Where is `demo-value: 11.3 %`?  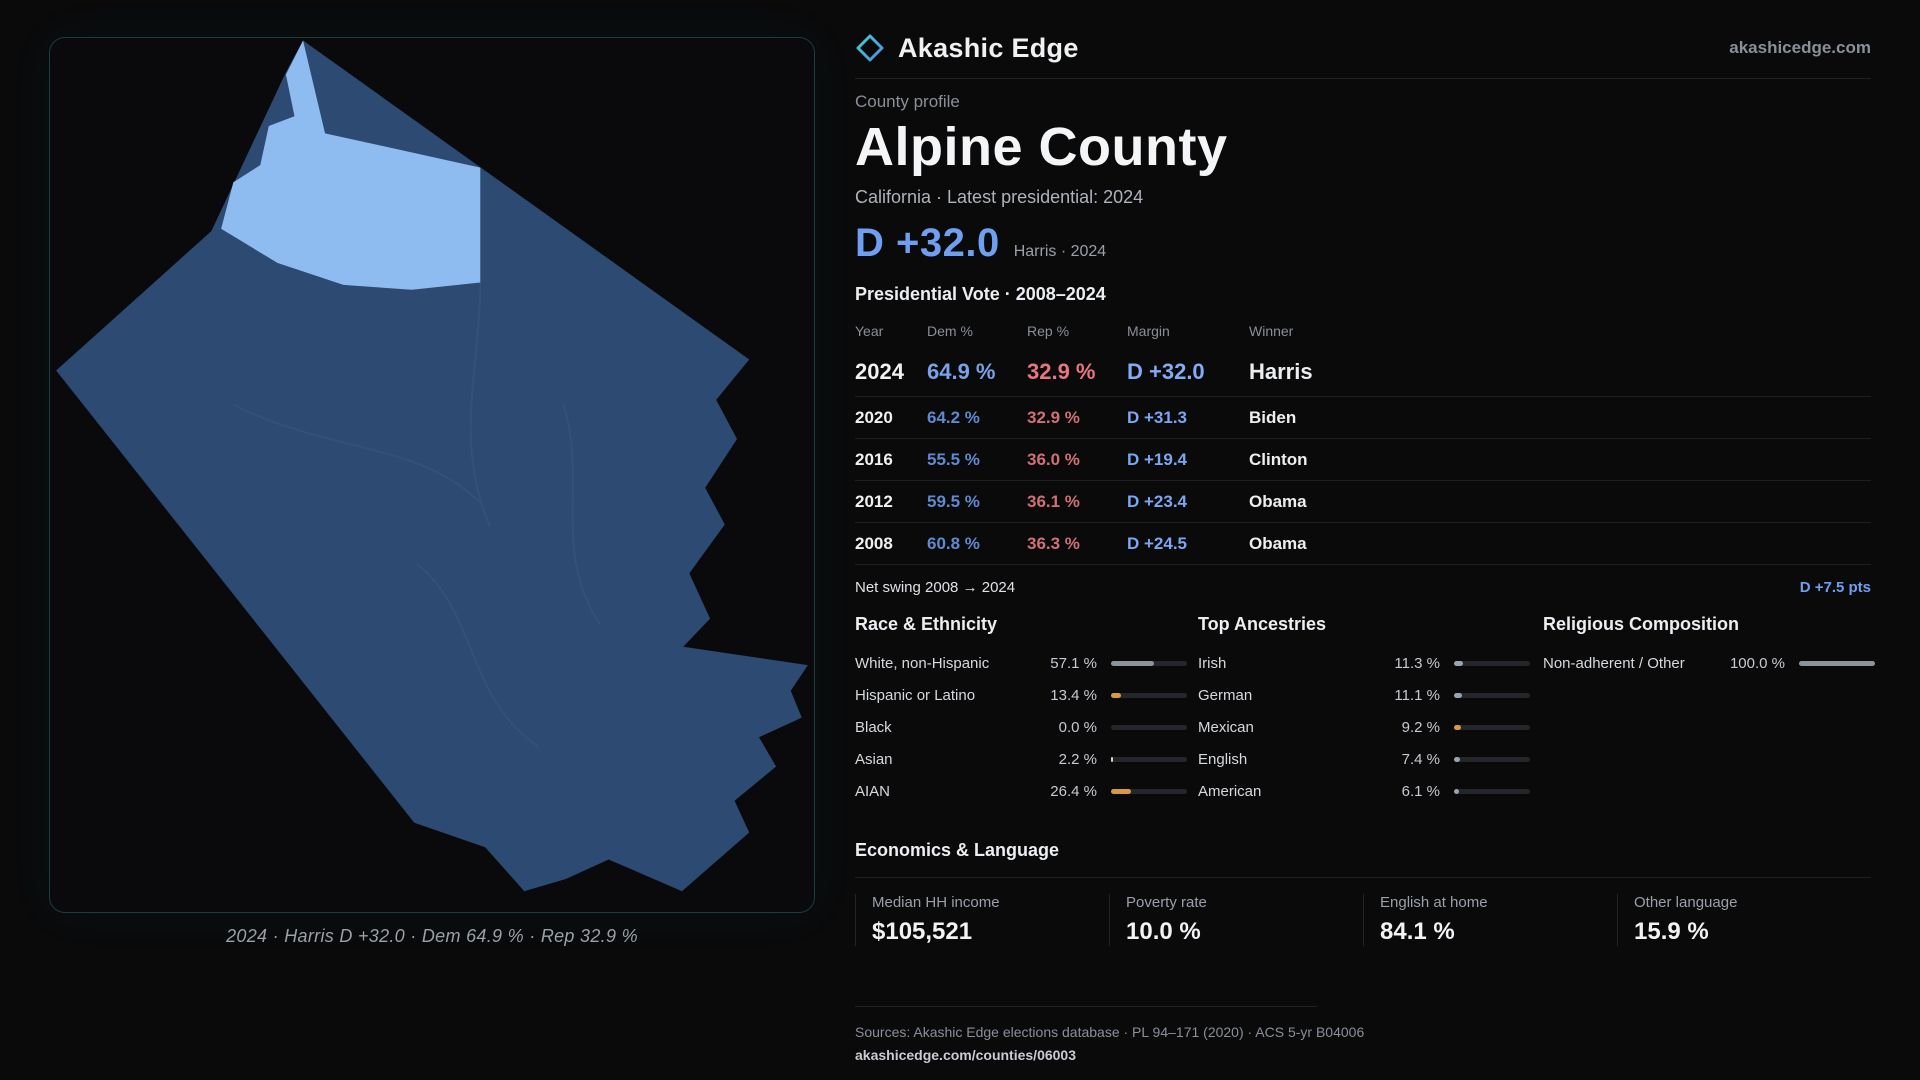
demo-value: 11.3 % is located at coordinates (1417, 663).